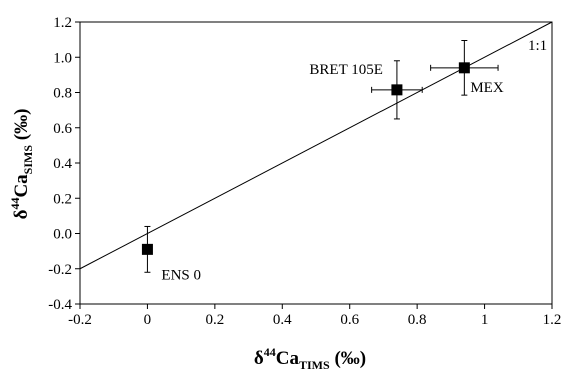 The width and height of the screenshot is (569, 371). I want to click on x-tick-label: 0.2, so click(214, 320).